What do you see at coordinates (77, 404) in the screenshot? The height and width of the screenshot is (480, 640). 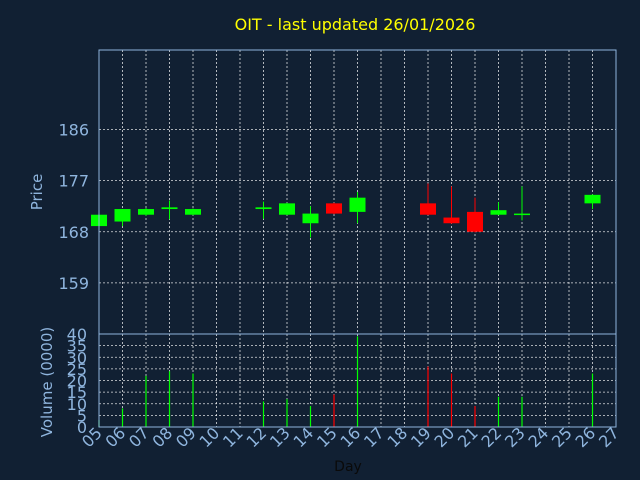 I see `volume-tick-label: 10` at bounding box center [77, 404].